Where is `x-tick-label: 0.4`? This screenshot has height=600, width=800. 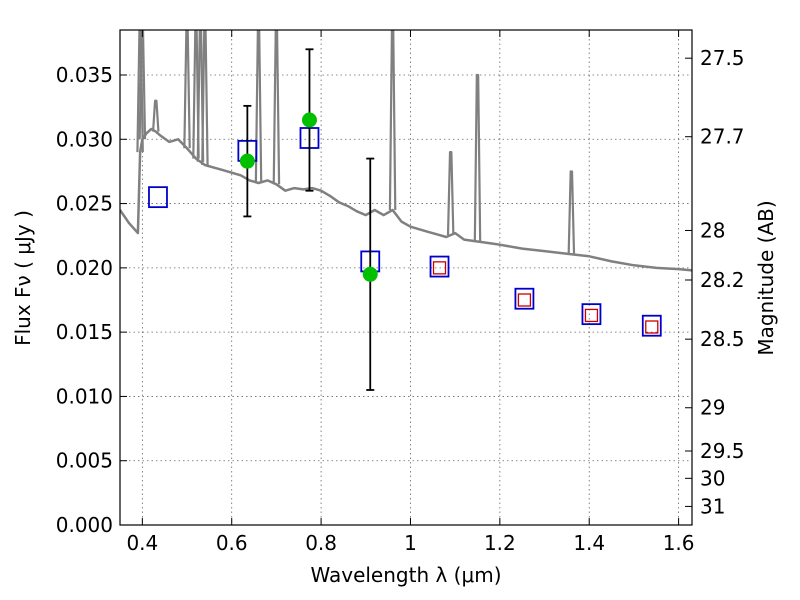 x-tick-label: 0.4 is located at coordinates (142, 543).